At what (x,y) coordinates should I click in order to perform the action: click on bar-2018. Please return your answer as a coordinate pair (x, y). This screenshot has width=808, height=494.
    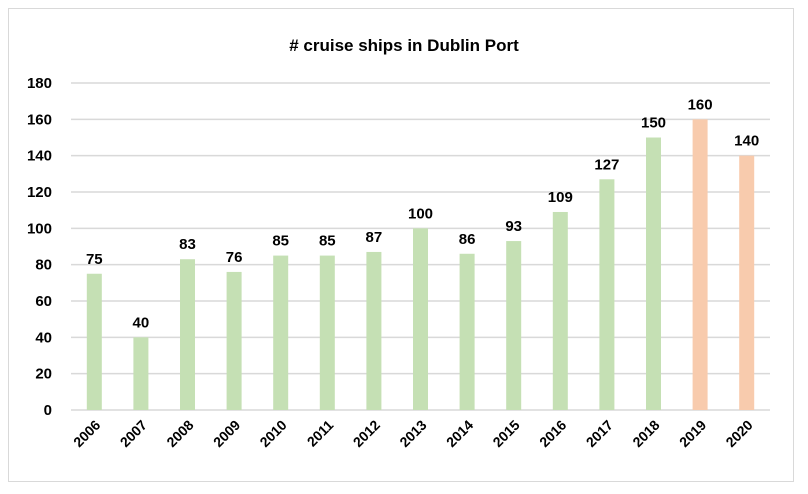
    Looking at the image, I should click on (653, 273).